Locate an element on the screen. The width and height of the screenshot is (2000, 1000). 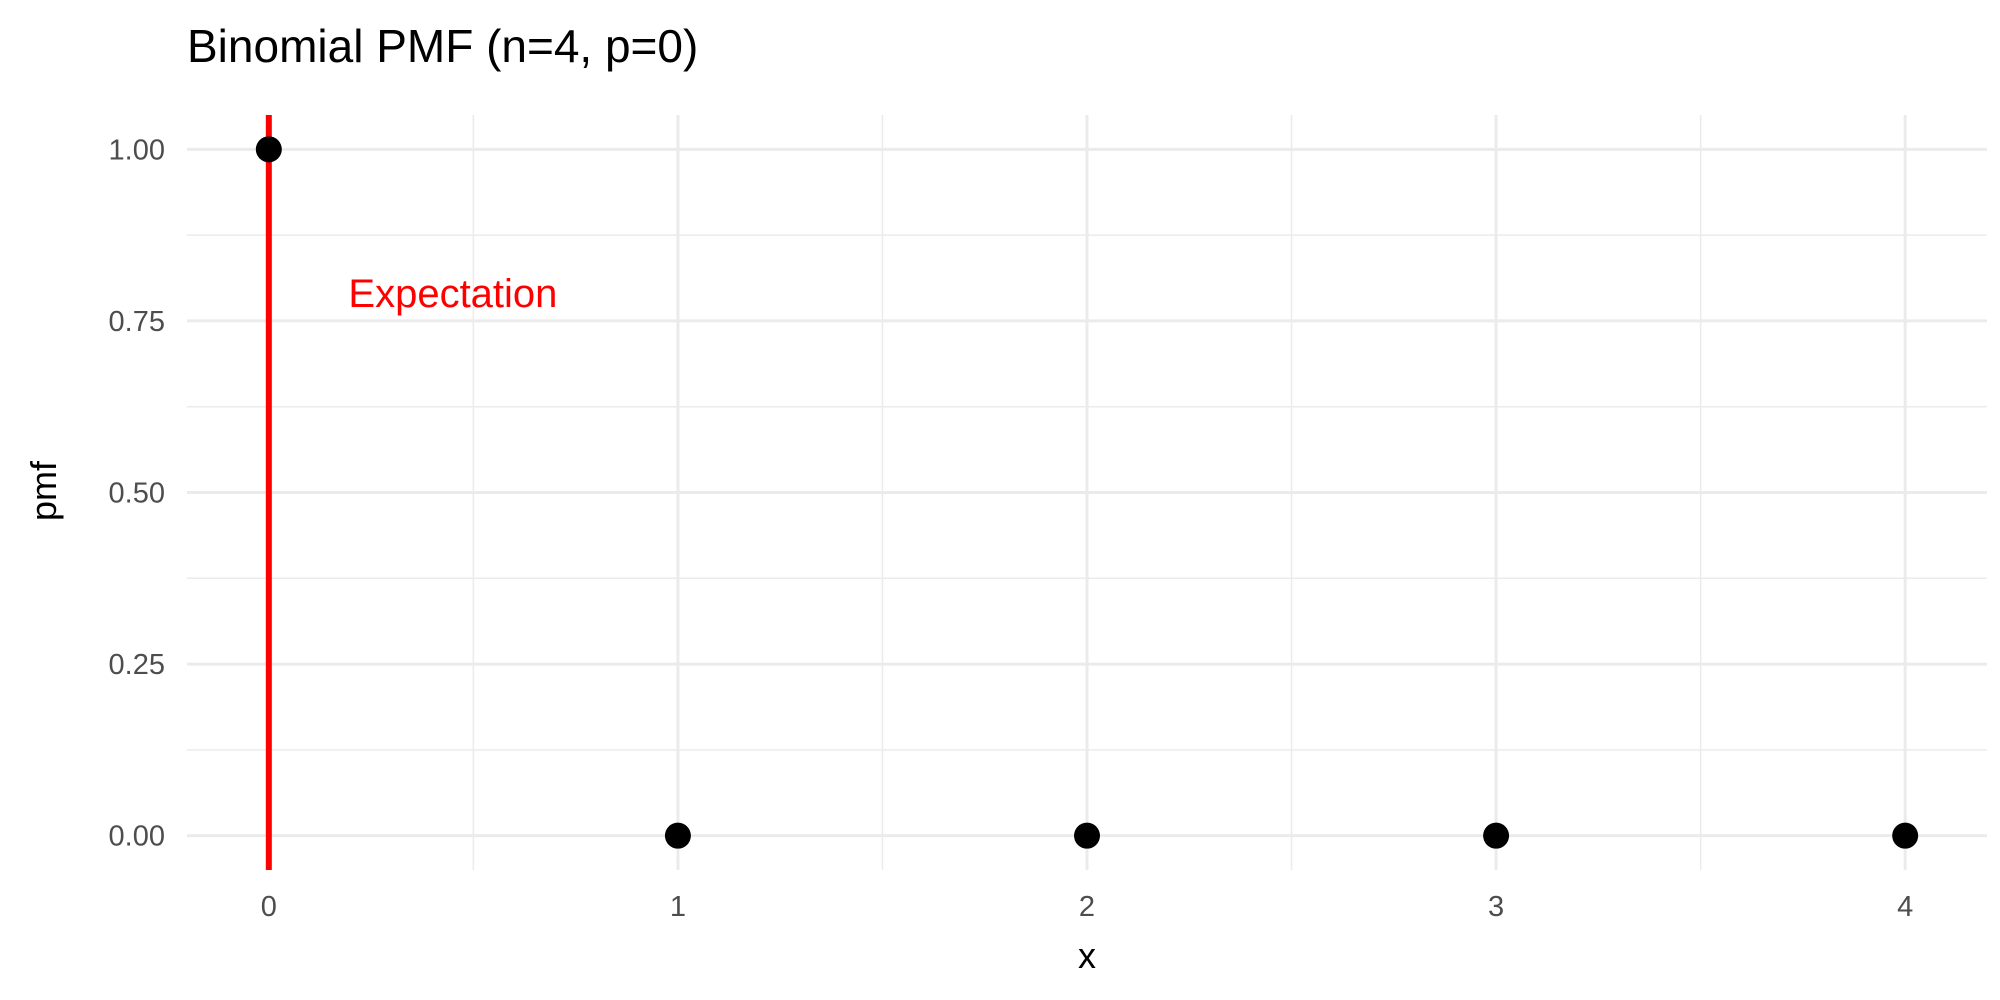
x-tick-label: 0 is located at coordinates (269, 907).